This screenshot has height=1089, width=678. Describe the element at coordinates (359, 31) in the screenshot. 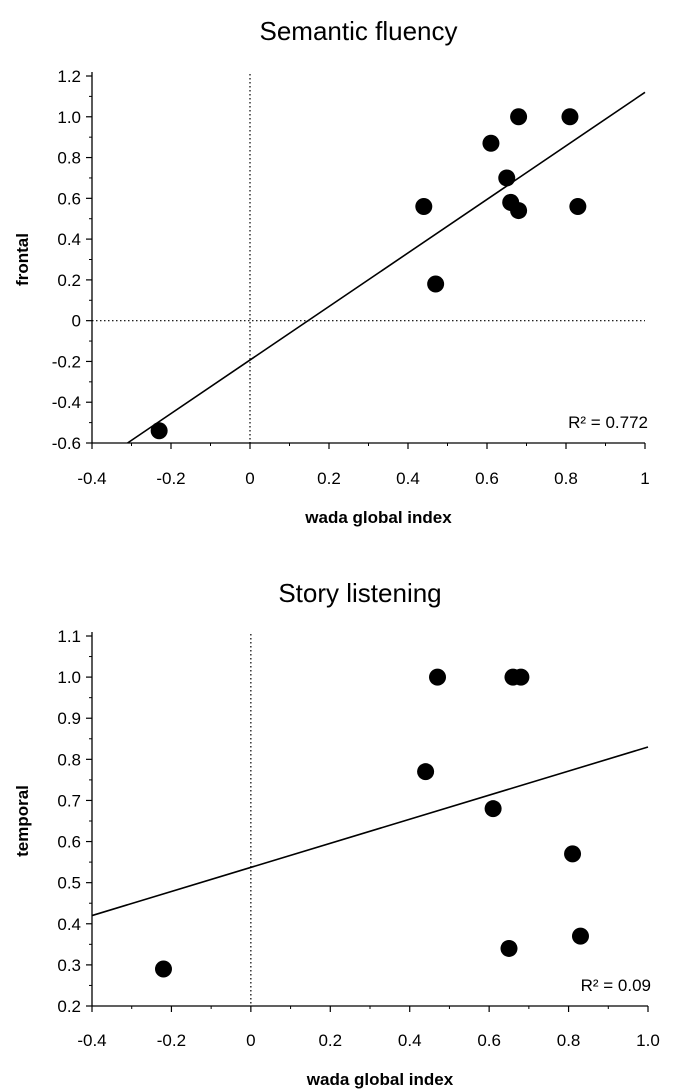

I see `chart-1-title: Semantic fluency` at that location.